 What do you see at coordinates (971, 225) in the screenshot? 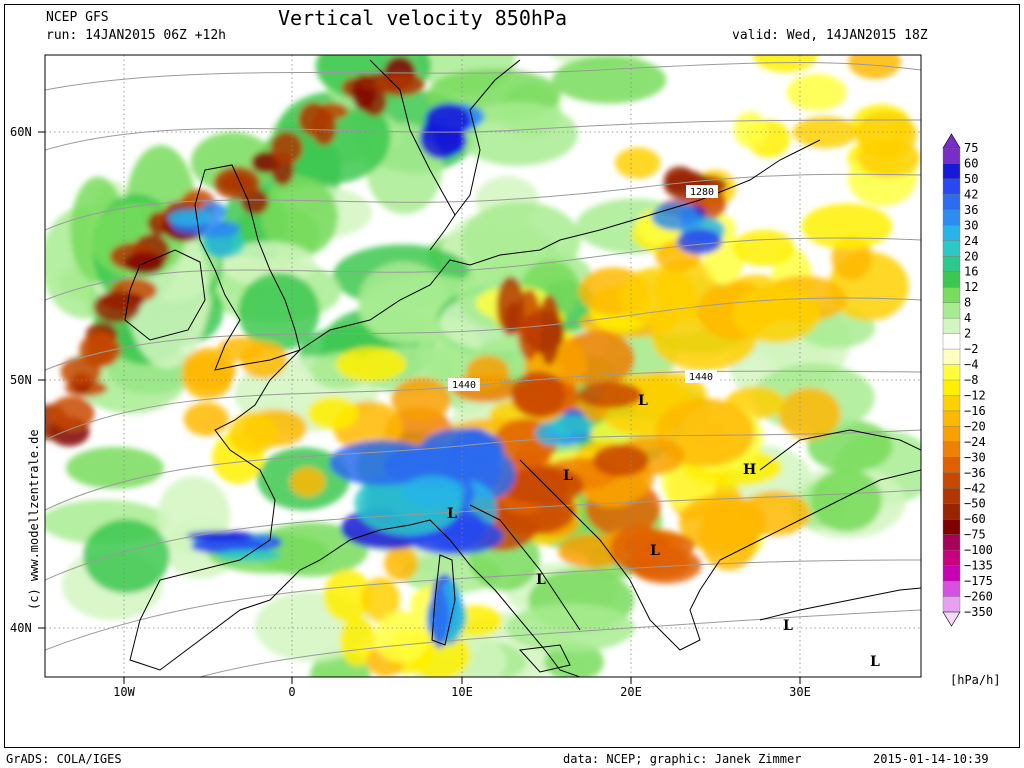
I see `colorbar-tick-label: 30` at bounding box center [971, 225].